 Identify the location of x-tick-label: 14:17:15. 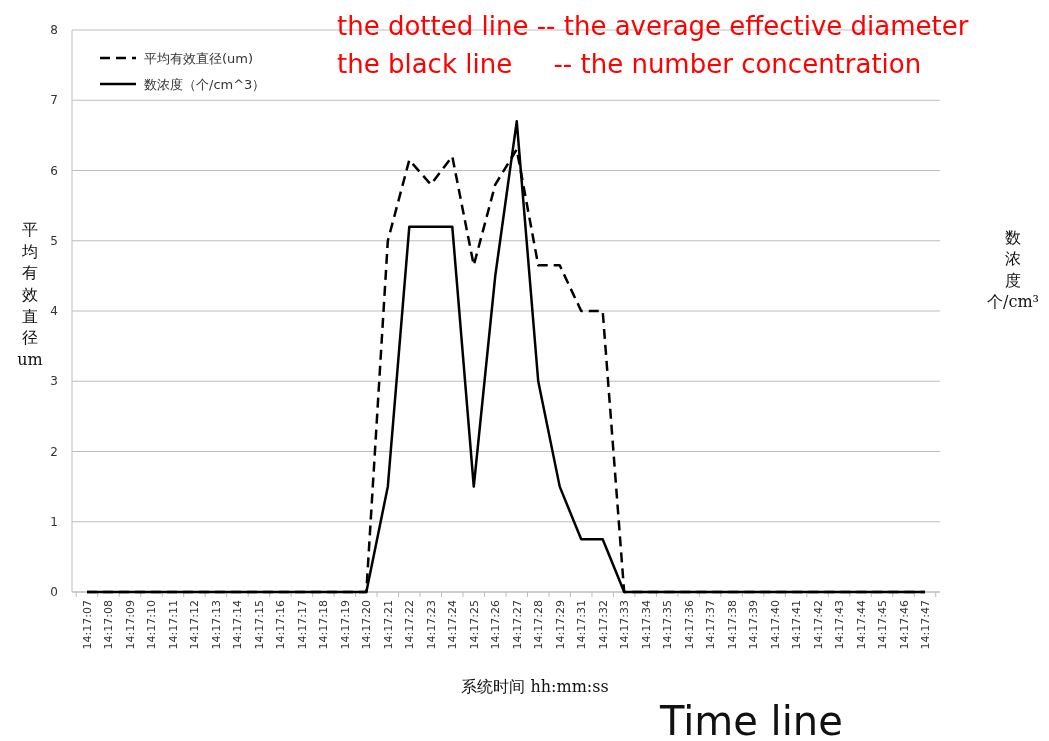
(259, 625).